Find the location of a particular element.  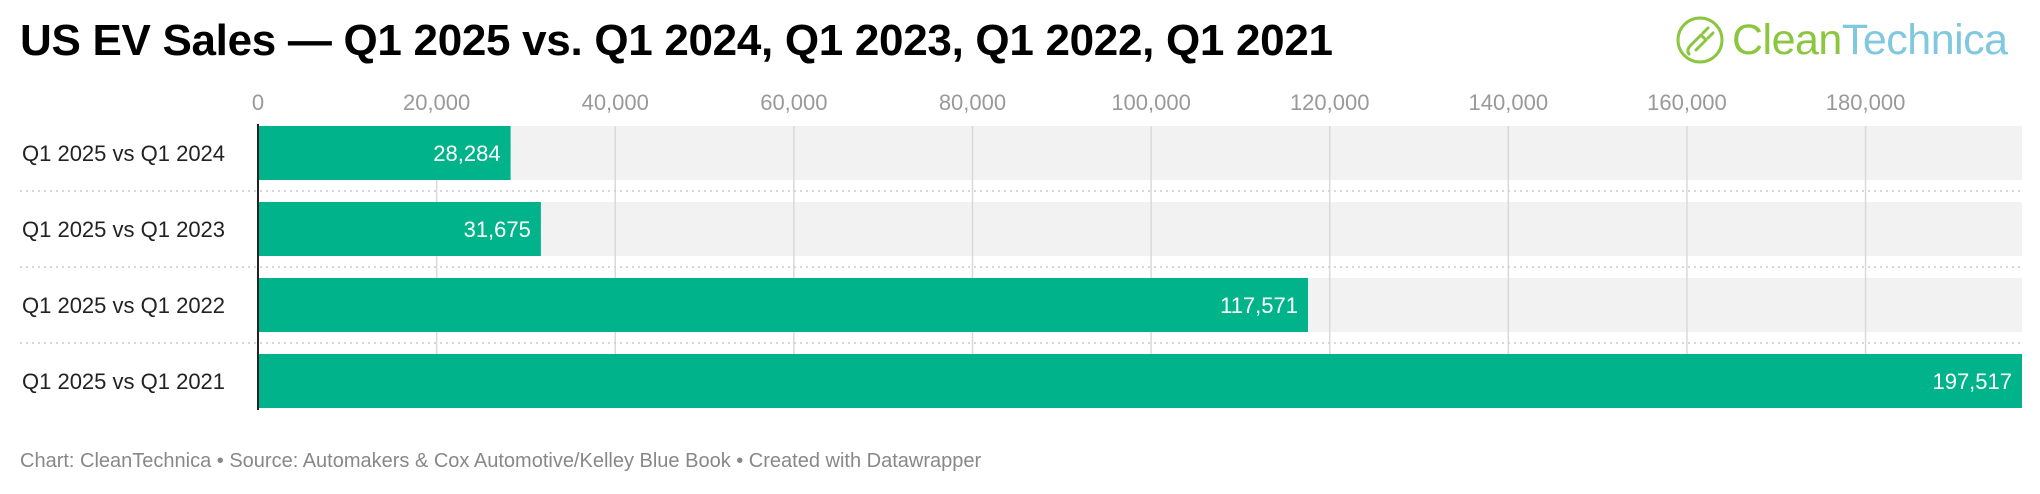

x-tick-label: 160,000 is located at coordinates (1687, 102).